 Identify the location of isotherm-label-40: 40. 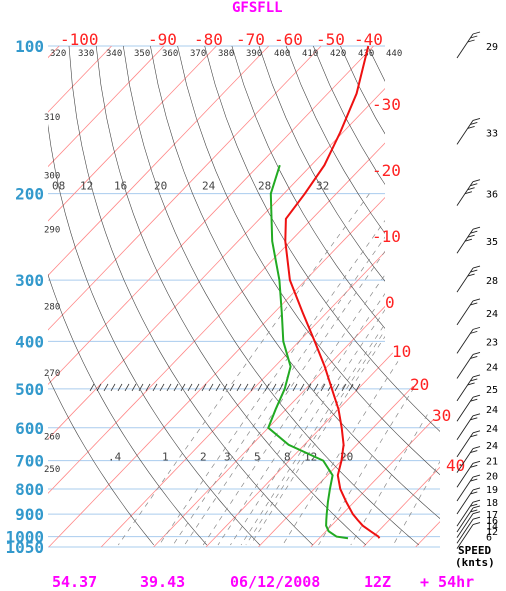
(455, 465).